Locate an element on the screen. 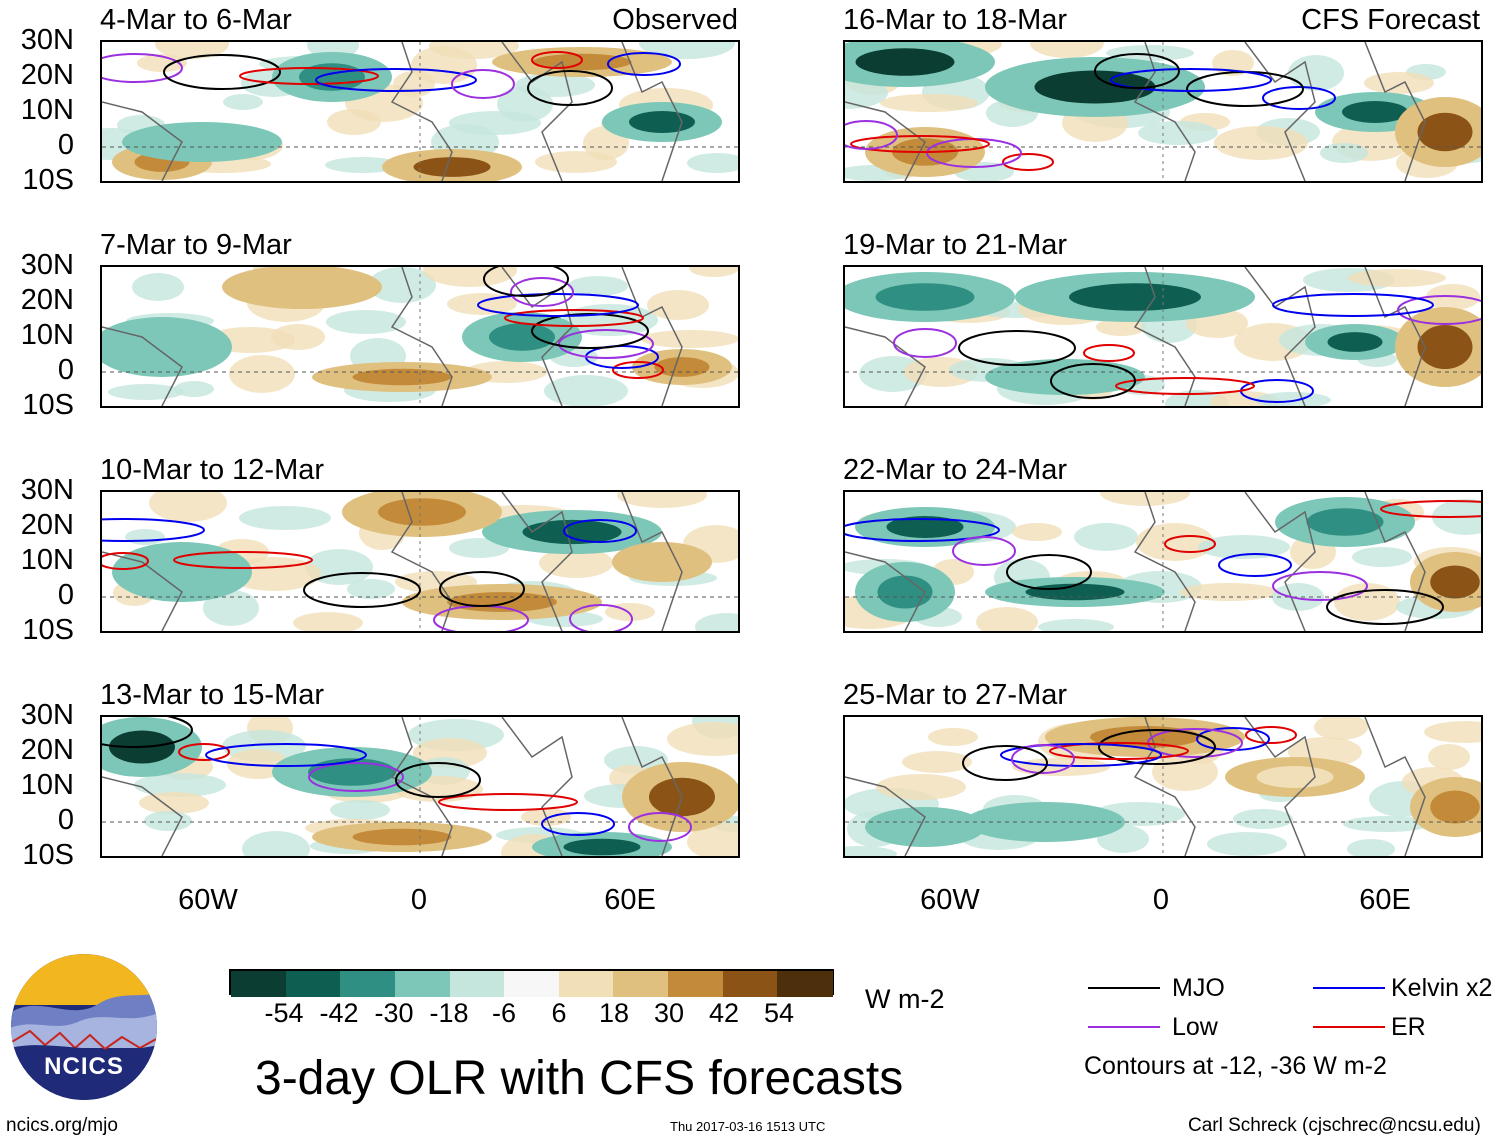  legend-line-kelvin is located at coordinates (1349, 988).